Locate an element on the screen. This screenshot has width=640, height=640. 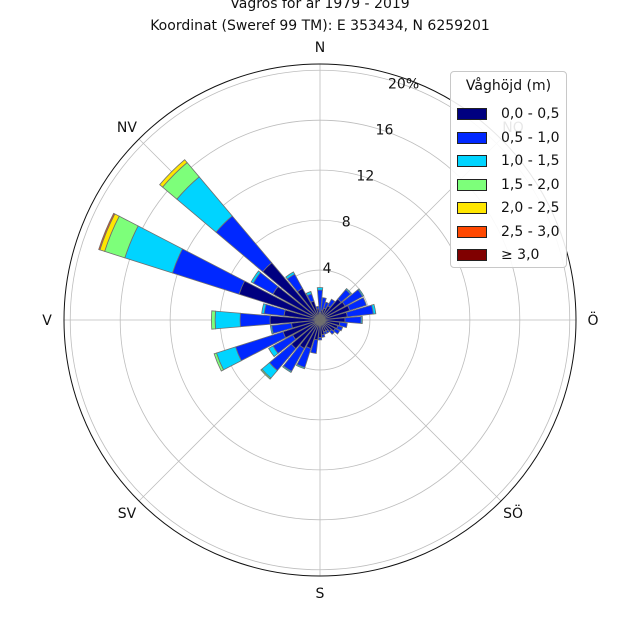
legend-label: 0,5 - 1,0 is located at coordinates (530, 137).